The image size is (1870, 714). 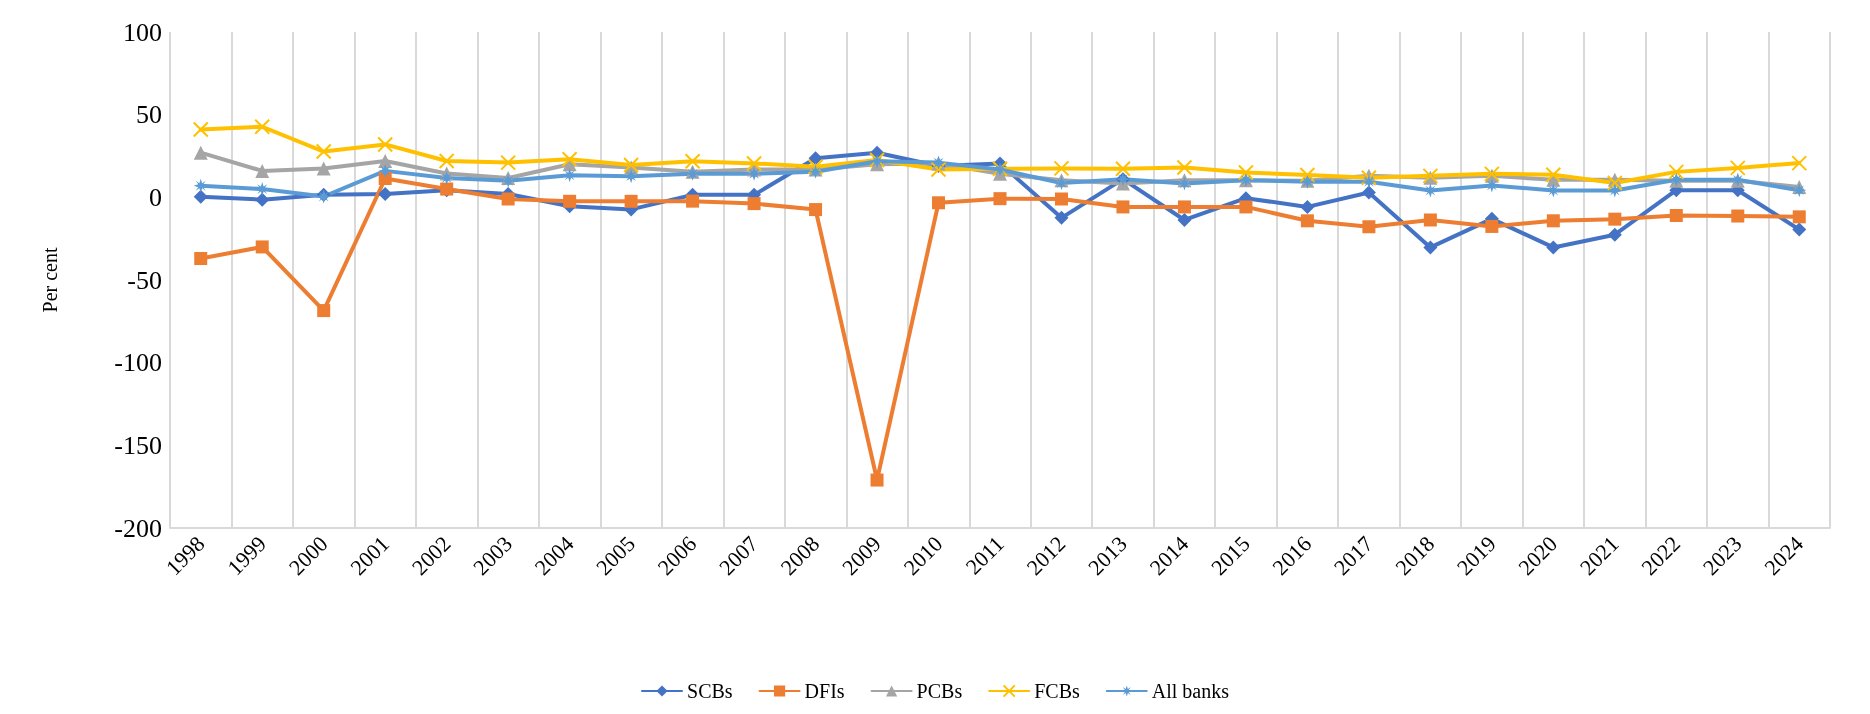 I want to click on y-tick-label: -150, so click(x=138, y=445).